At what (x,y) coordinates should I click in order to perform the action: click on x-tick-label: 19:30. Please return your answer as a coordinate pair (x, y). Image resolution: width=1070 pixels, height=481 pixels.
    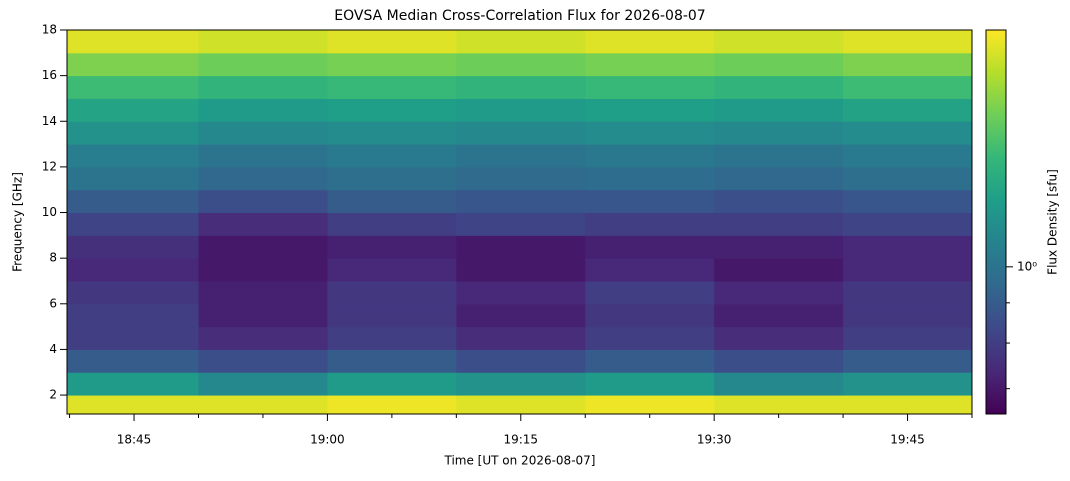
    Looking at the image, I should click on (714, 440).